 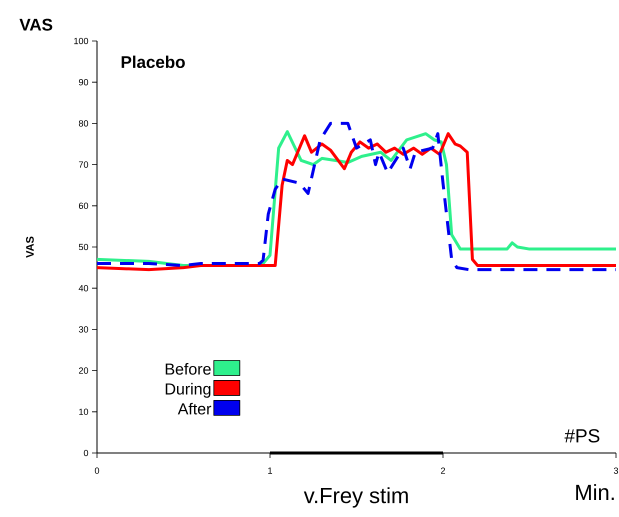 What do you see at coordinates (616, 471) in the screenshot?
I see `x-tick-label: 3` at bounding box center [616, 471].